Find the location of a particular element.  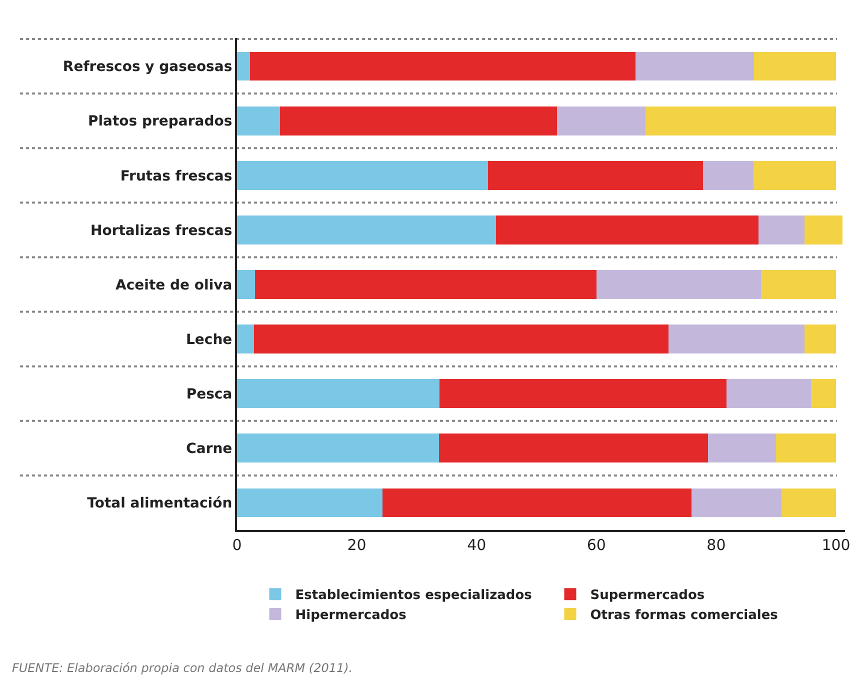

legend-label: Establecimientos especializados is located at coordinates (413, 596).